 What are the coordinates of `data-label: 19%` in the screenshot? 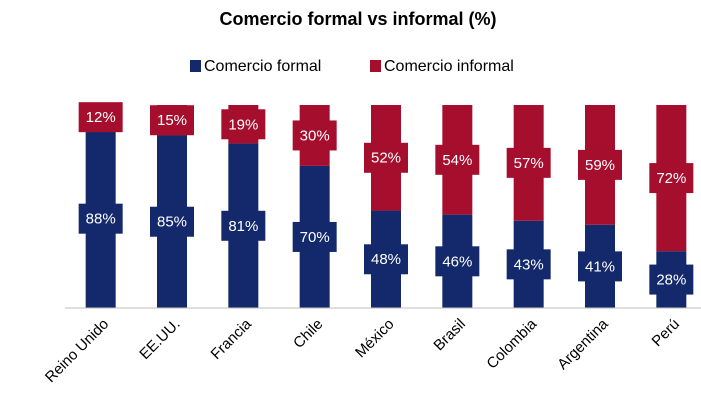 It's located at (243, 124).